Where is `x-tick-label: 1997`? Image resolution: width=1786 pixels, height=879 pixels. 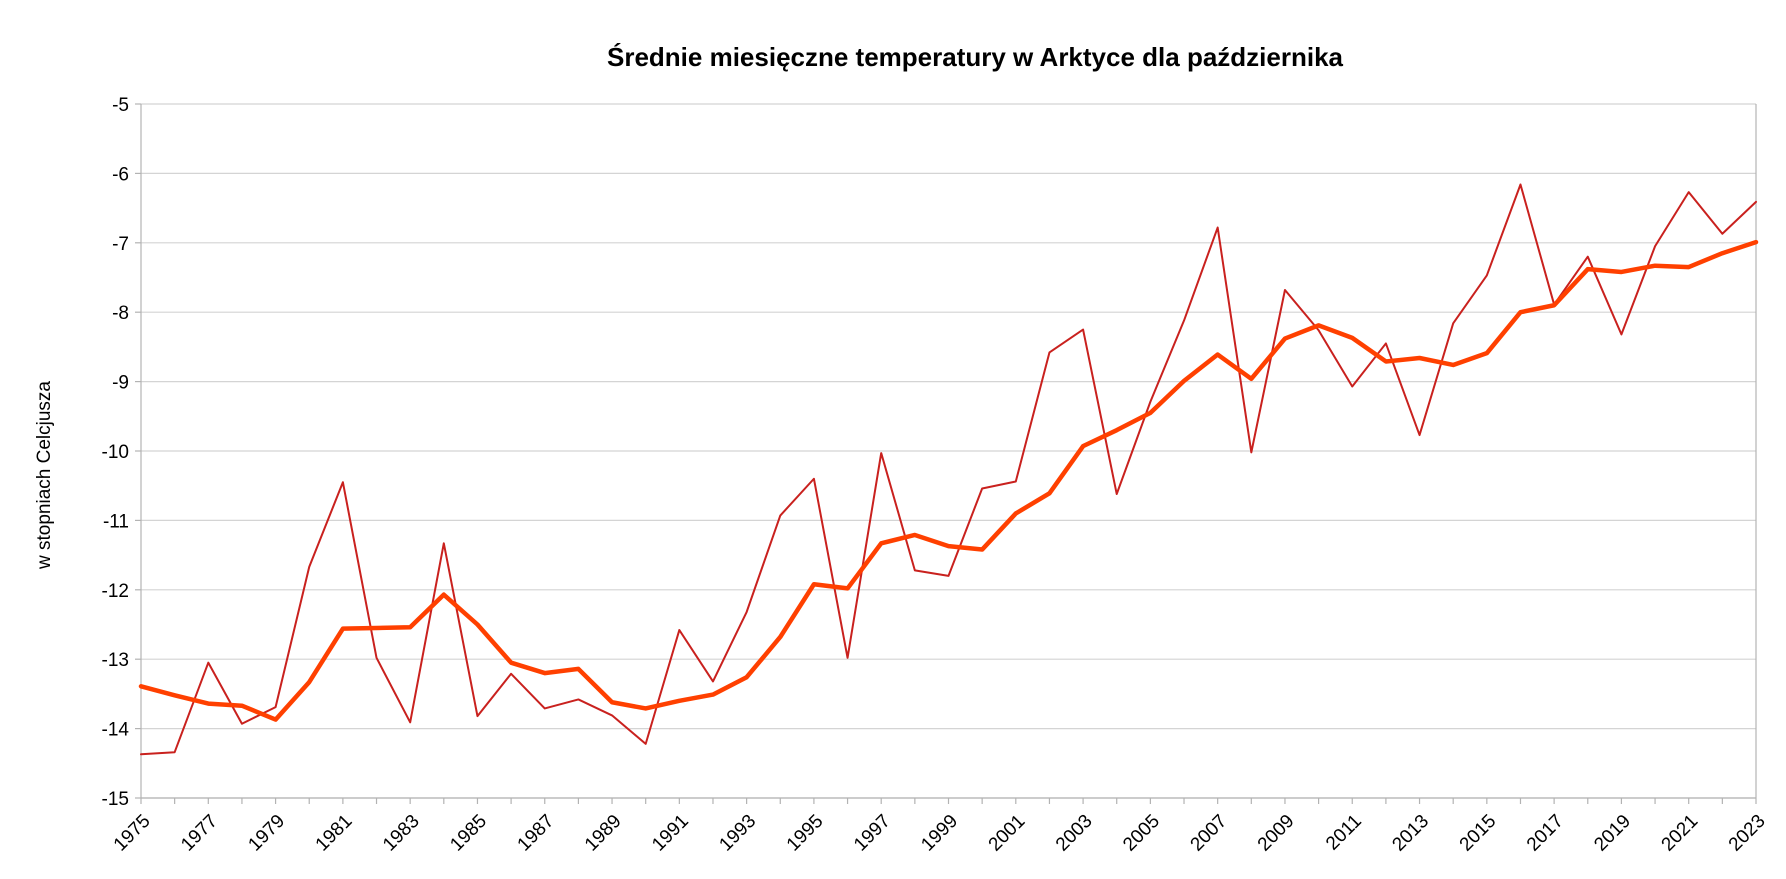
x-tick-label: 1997 is located at coordinates (872, 833).